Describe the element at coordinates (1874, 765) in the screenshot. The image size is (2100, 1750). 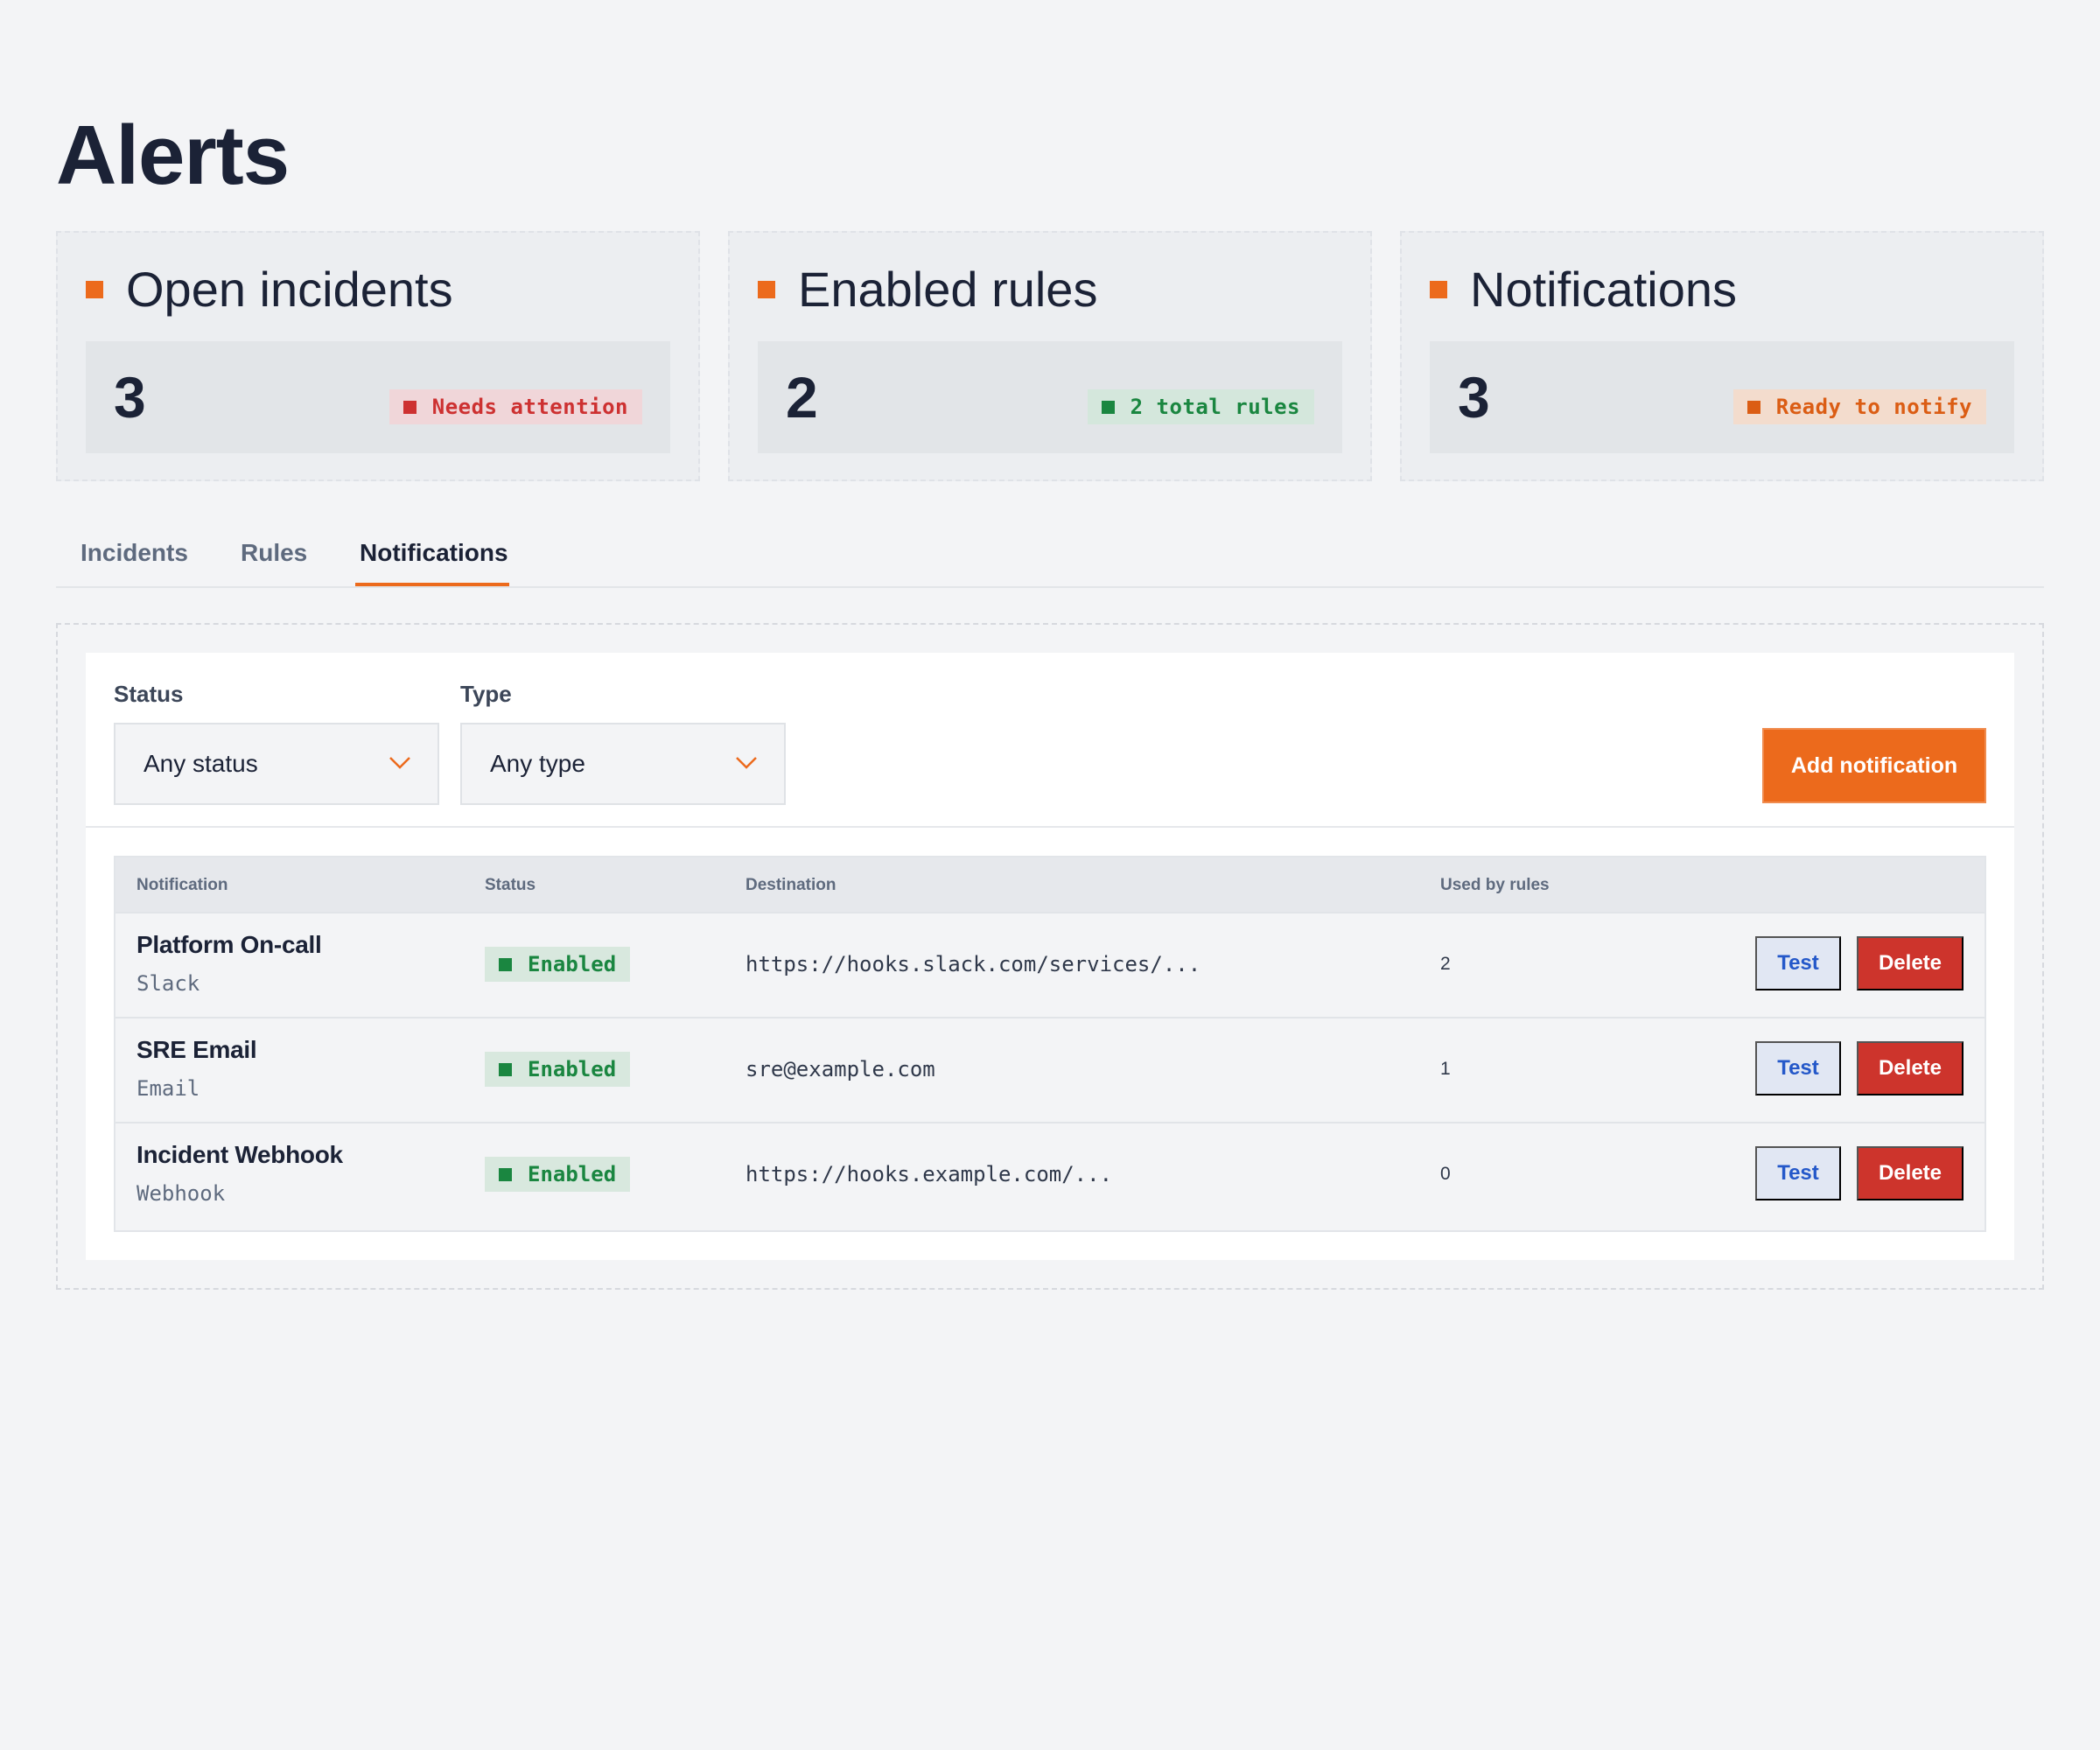
I see `add-notification-button: Add notification` at that location.